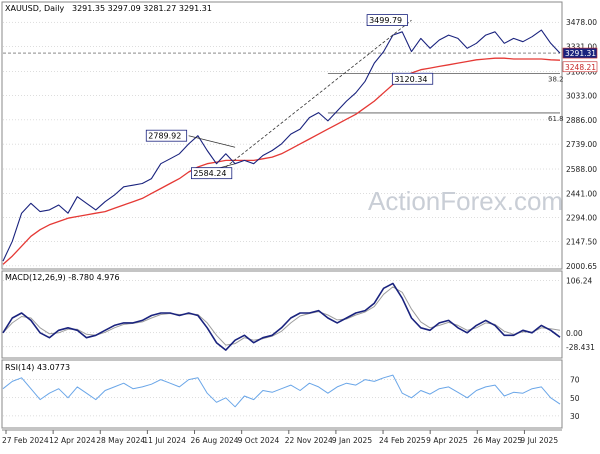 This screenshot has height=454, width=600. Describe the element at coordinates (581, 144) in the screenshot. I see `price-y-tick-label: 2739.00` at that location.